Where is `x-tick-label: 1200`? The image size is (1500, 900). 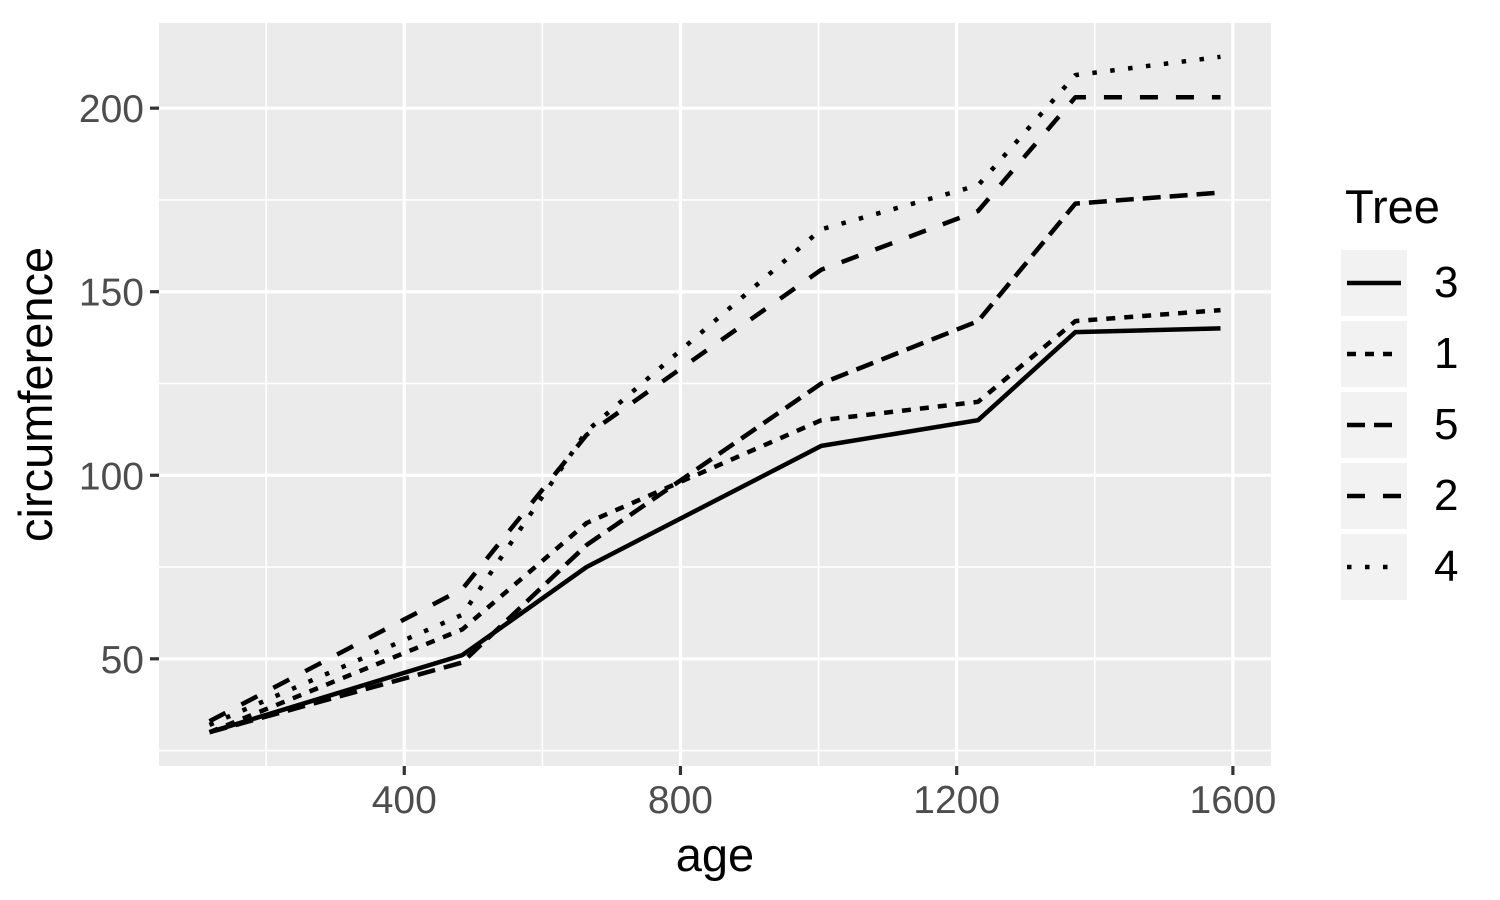
x-tick-label: 1200 is located at coordinates (956, 800).